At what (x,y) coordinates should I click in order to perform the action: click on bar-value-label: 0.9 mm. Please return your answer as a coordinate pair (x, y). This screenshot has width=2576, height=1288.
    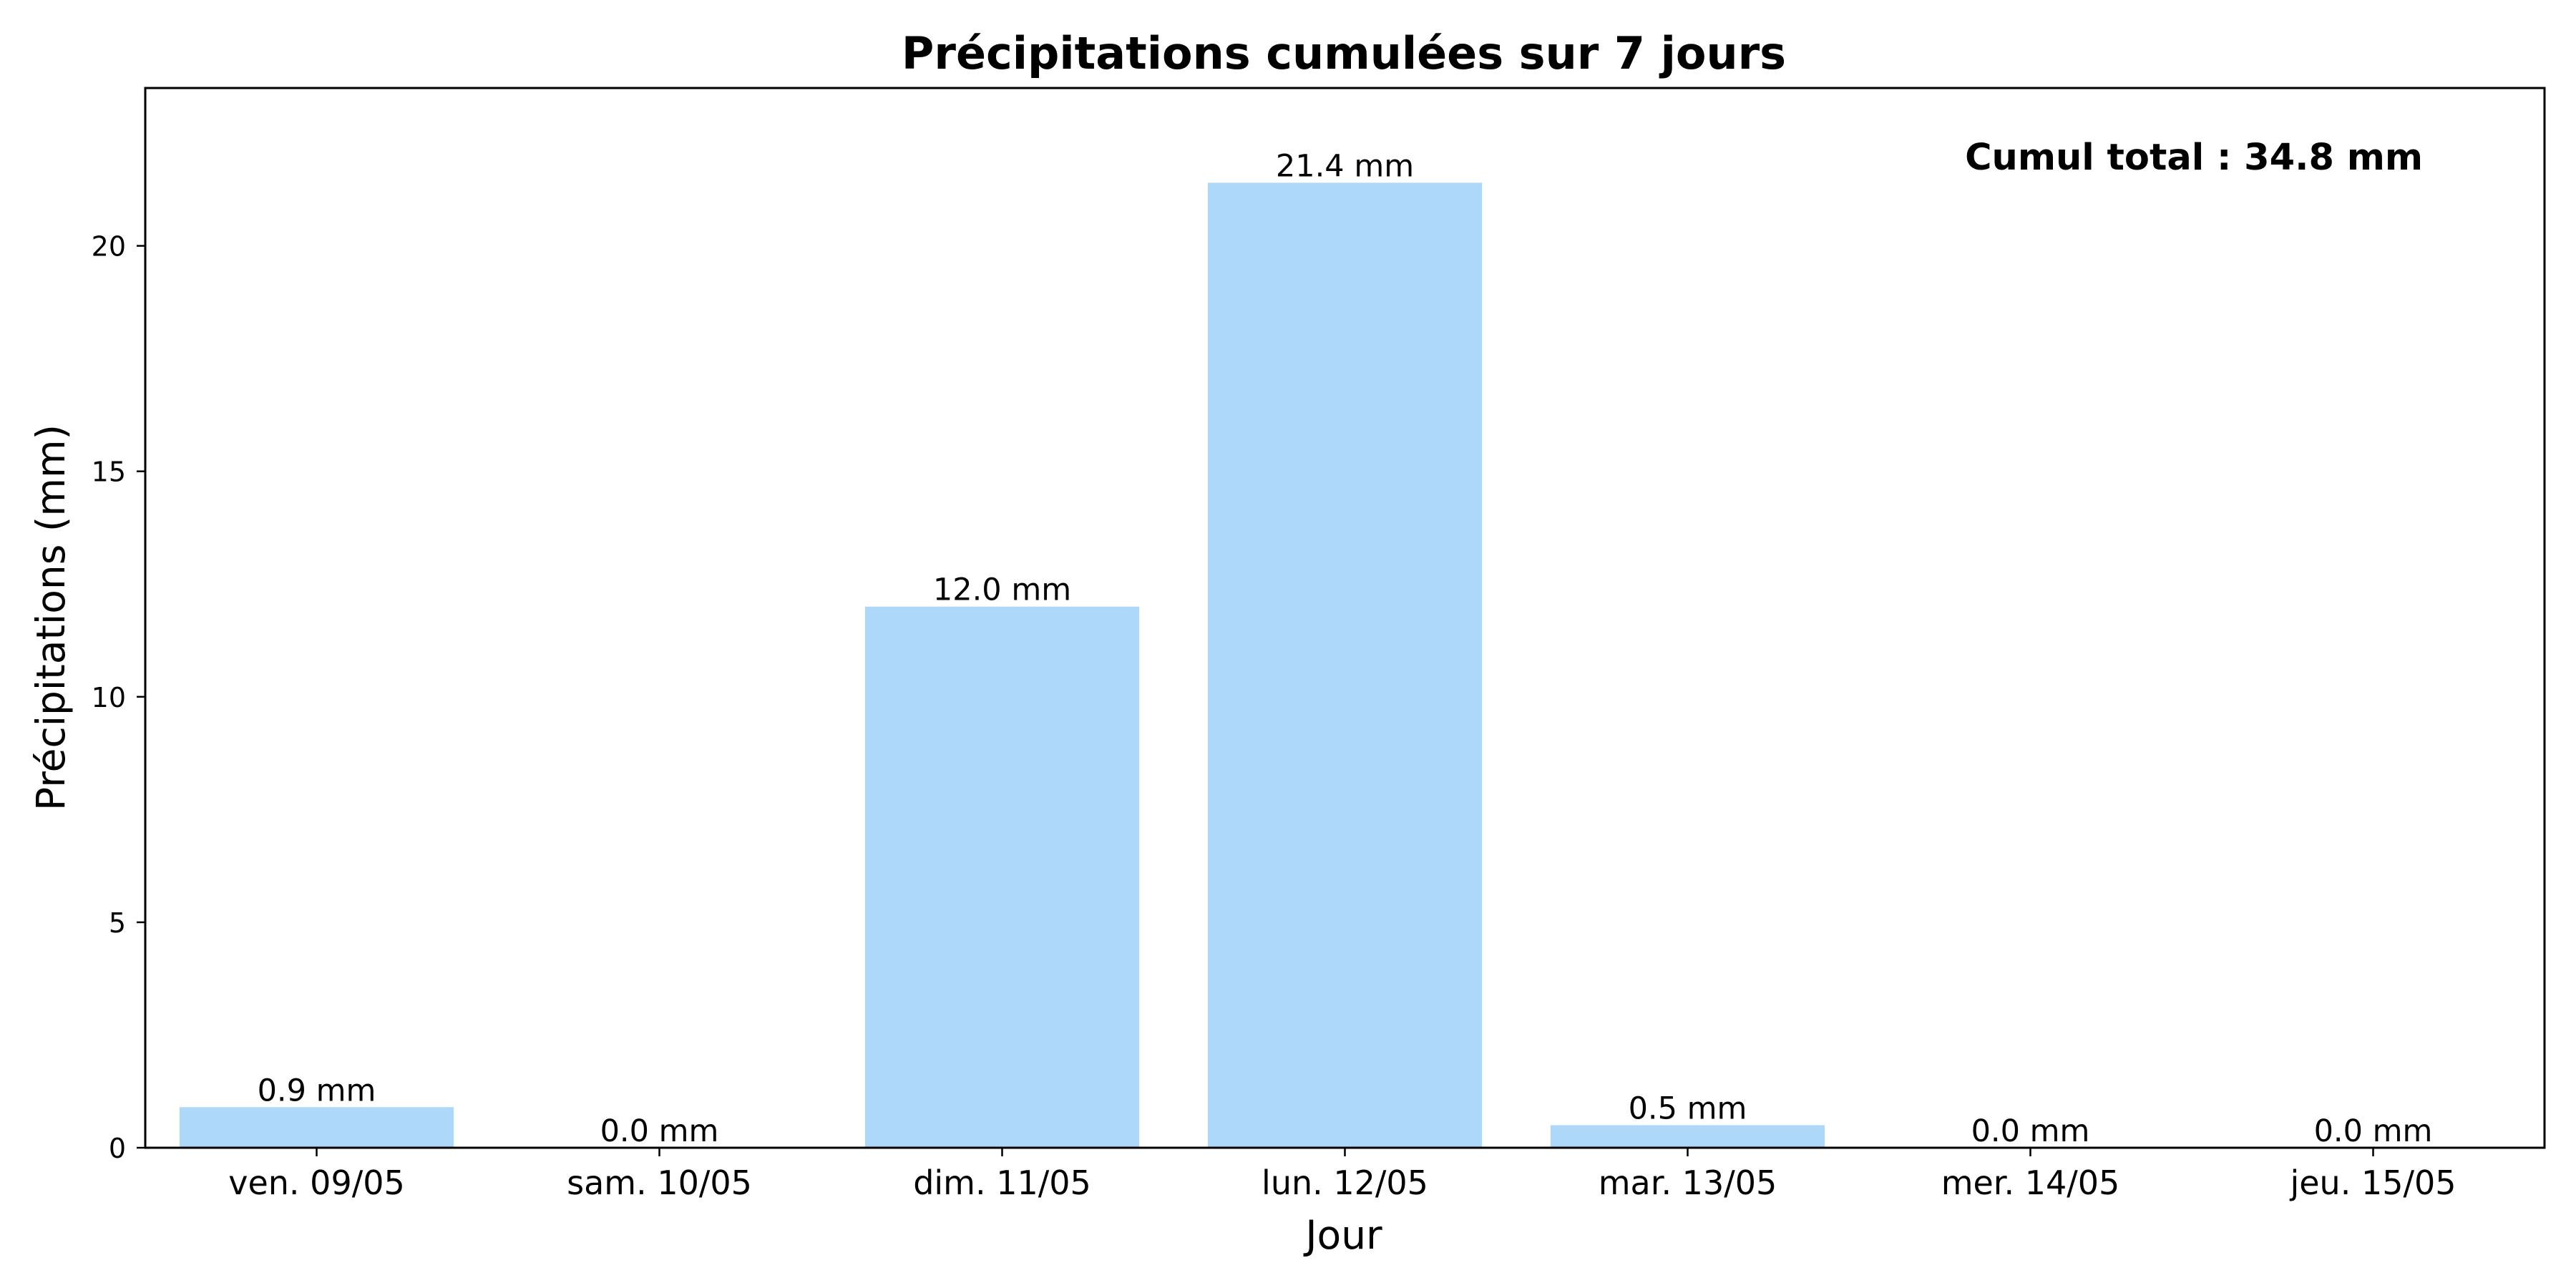
    Looking at the image, I should click on (317, 1090).